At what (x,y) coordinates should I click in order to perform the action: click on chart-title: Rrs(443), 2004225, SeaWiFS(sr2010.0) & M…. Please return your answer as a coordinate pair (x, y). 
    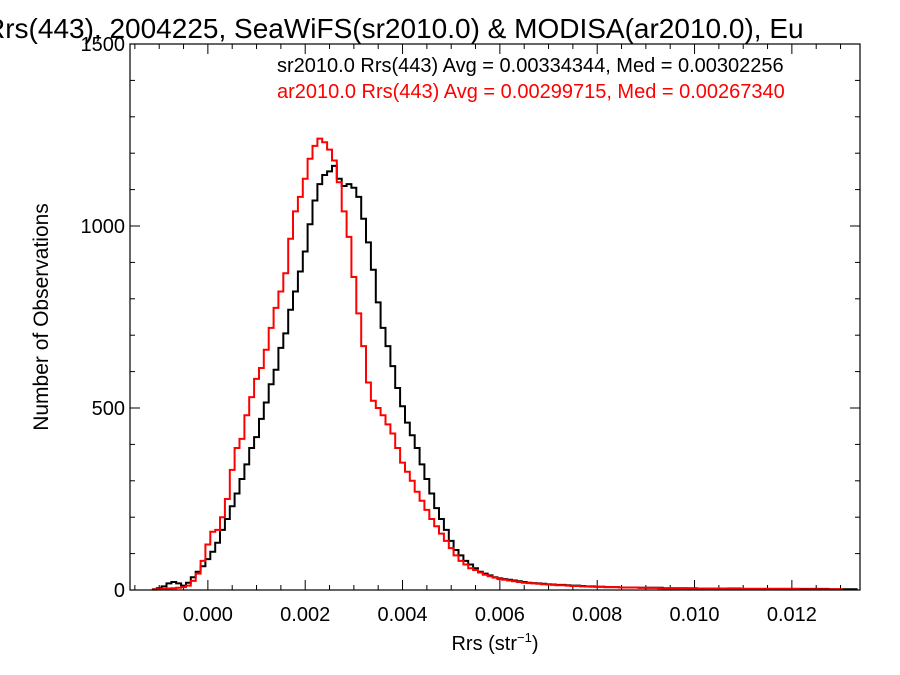
    Looking at the image, I should click on (402, 28).